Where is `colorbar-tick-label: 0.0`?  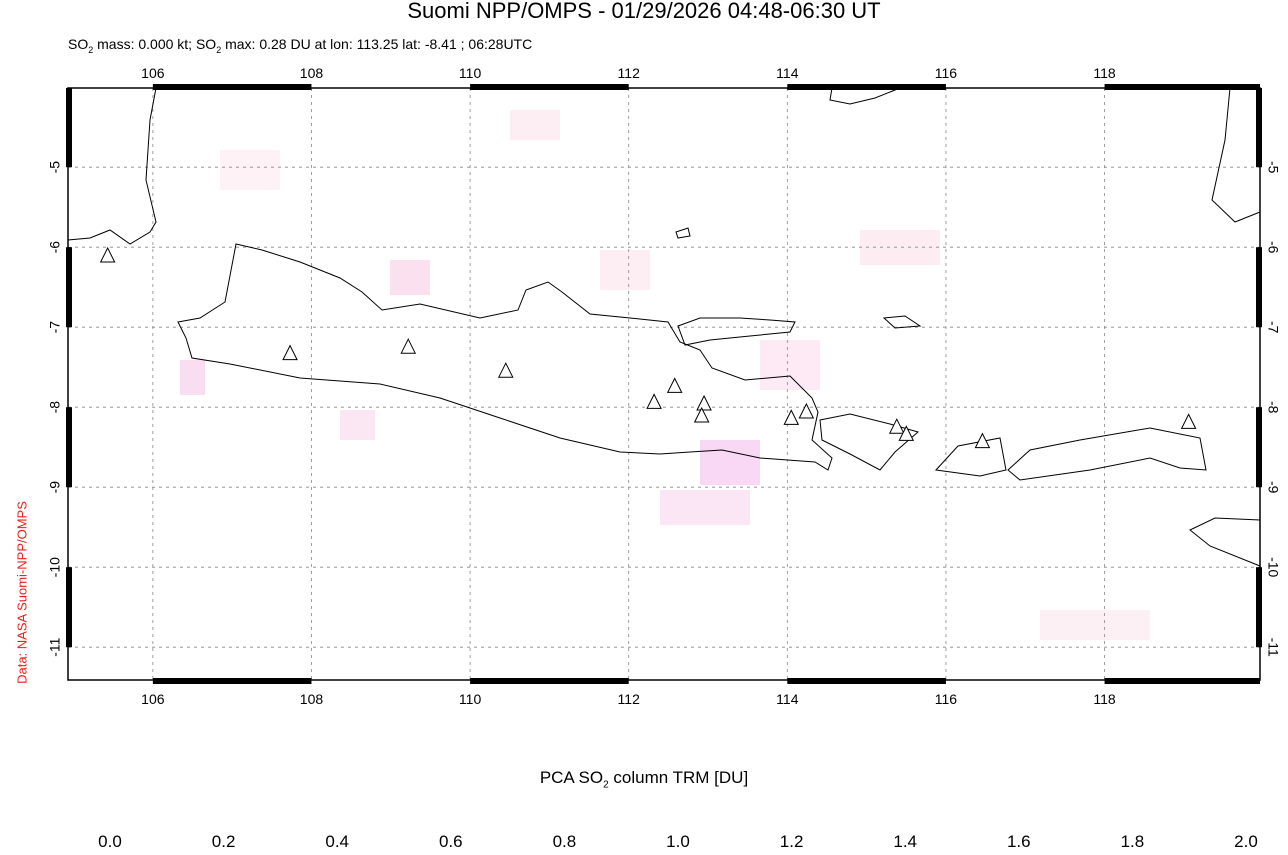 colorbar-tick-label: 0.0 is located at coordinates (110, 841).